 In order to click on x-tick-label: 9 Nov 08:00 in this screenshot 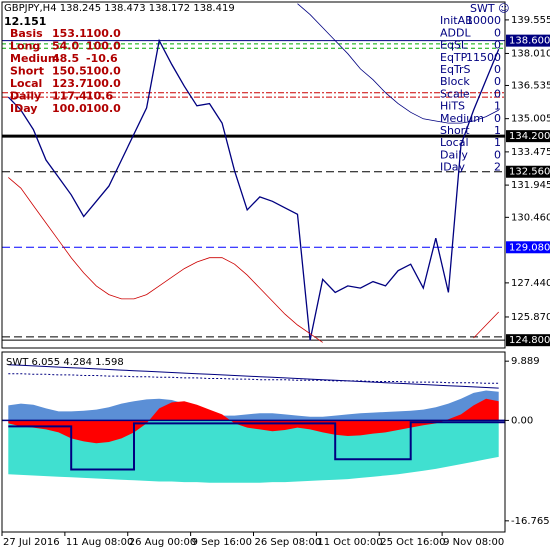, I will do `click(473, 542)`.